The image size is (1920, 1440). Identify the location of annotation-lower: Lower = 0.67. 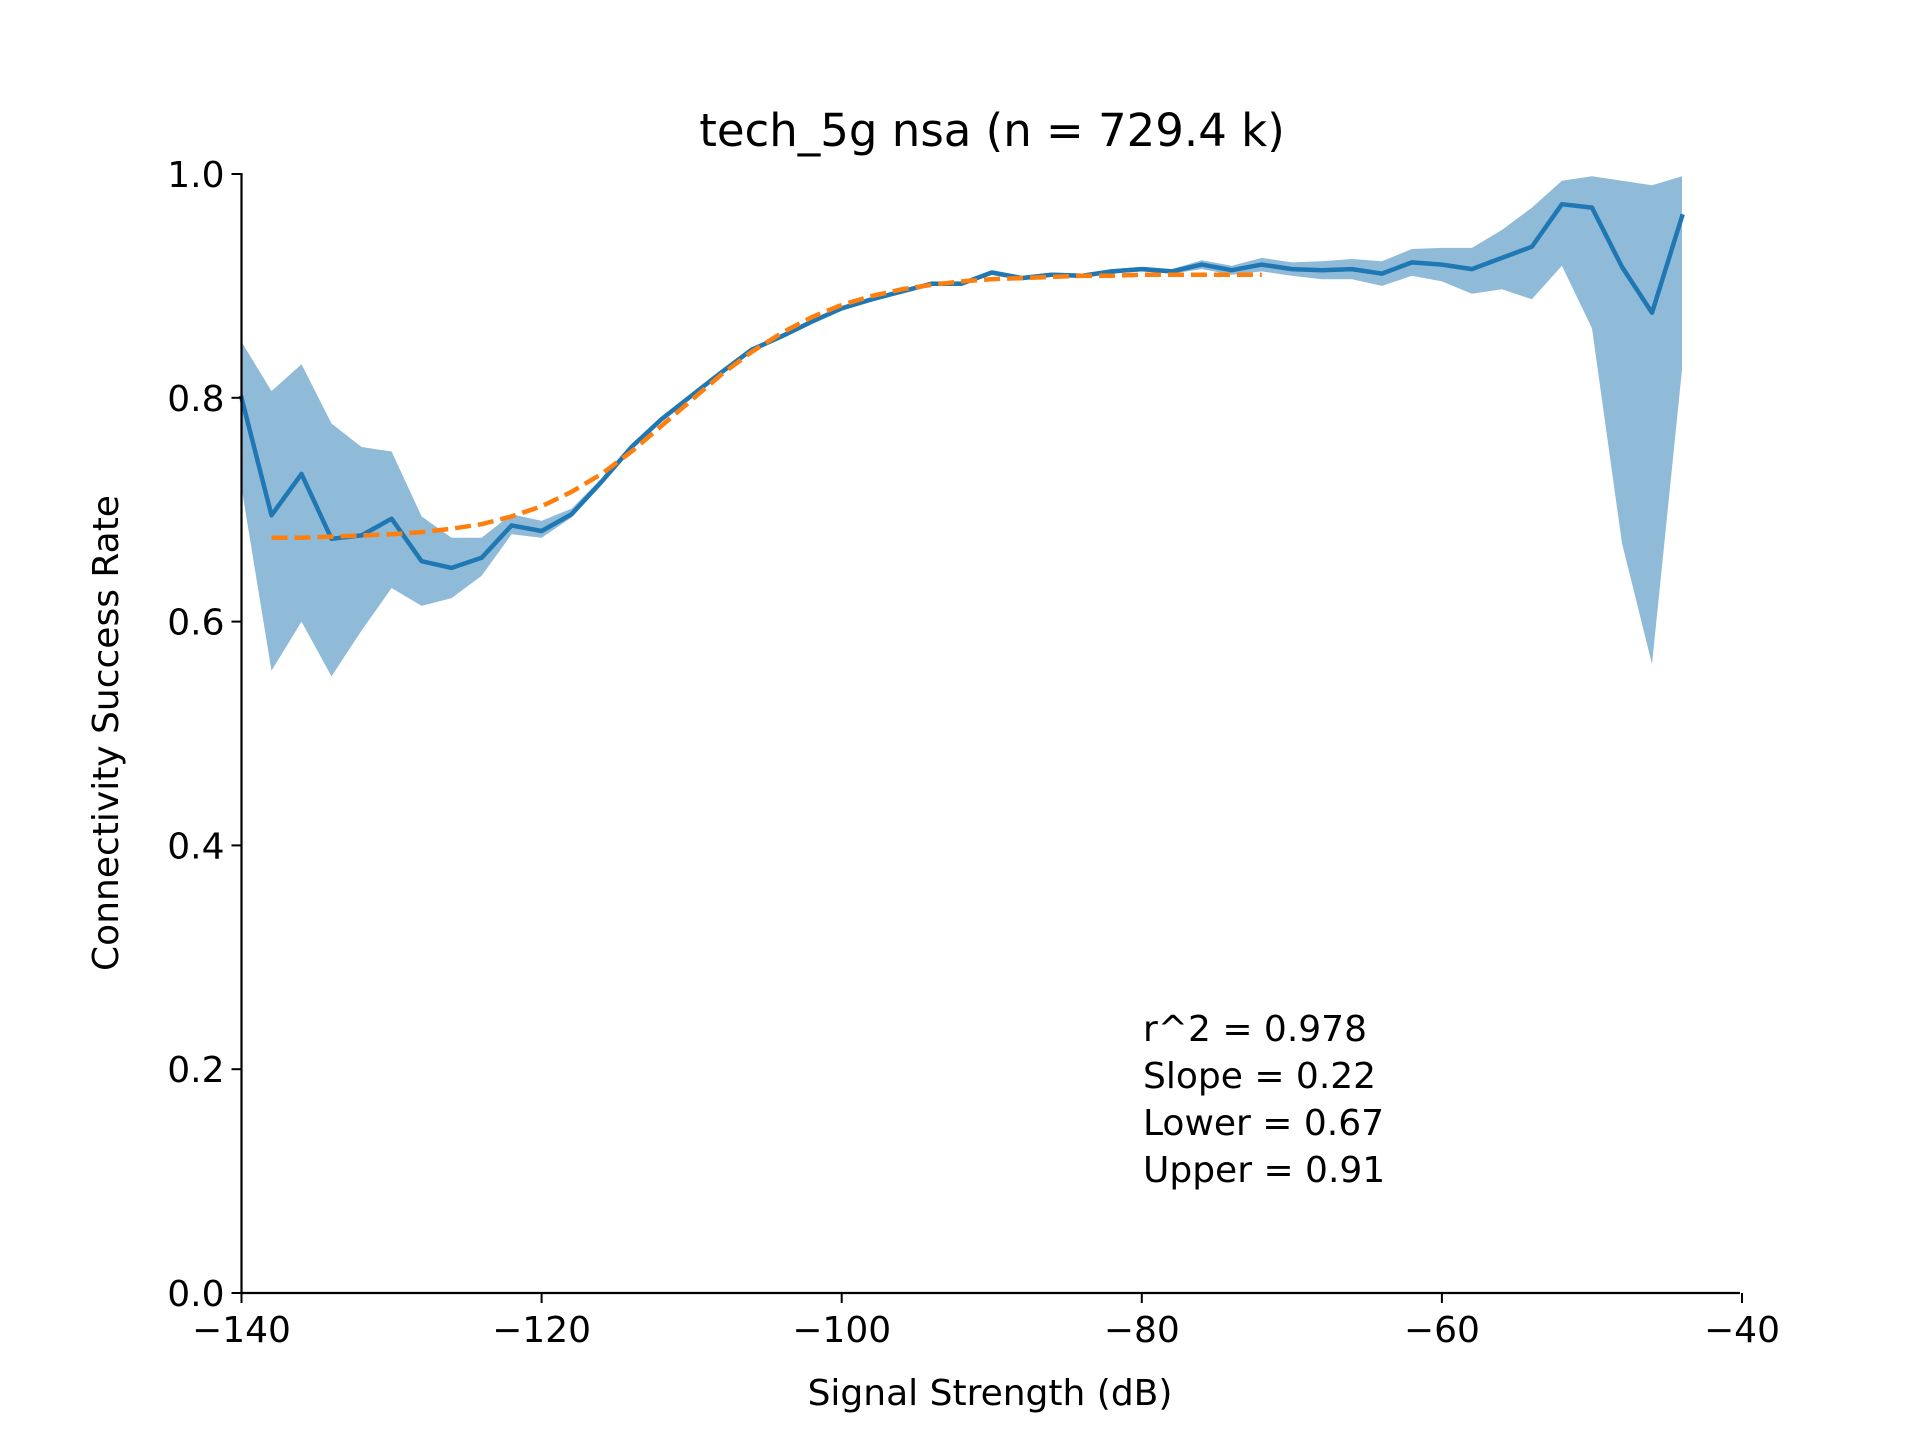
(1263, 1123).